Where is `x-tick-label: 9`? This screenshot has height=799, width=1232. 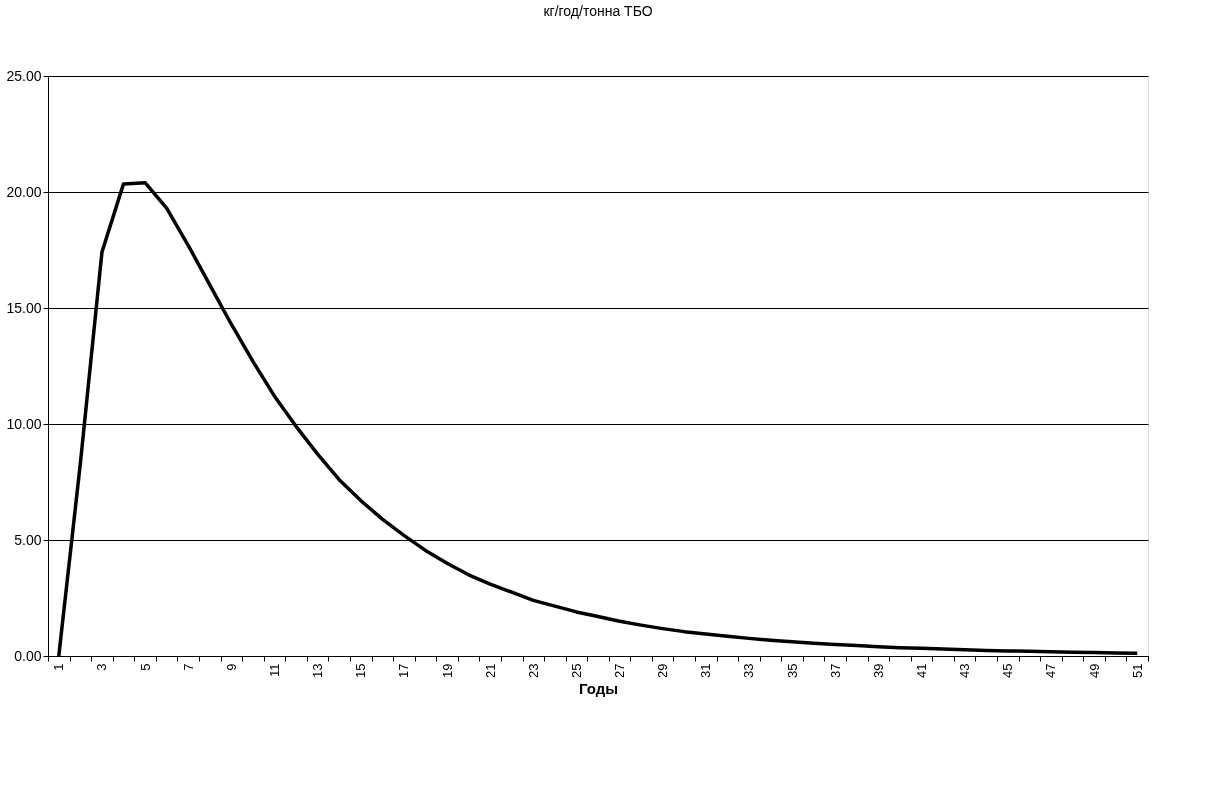 x-tick-label: 9 is located at coordinates (231, 667).